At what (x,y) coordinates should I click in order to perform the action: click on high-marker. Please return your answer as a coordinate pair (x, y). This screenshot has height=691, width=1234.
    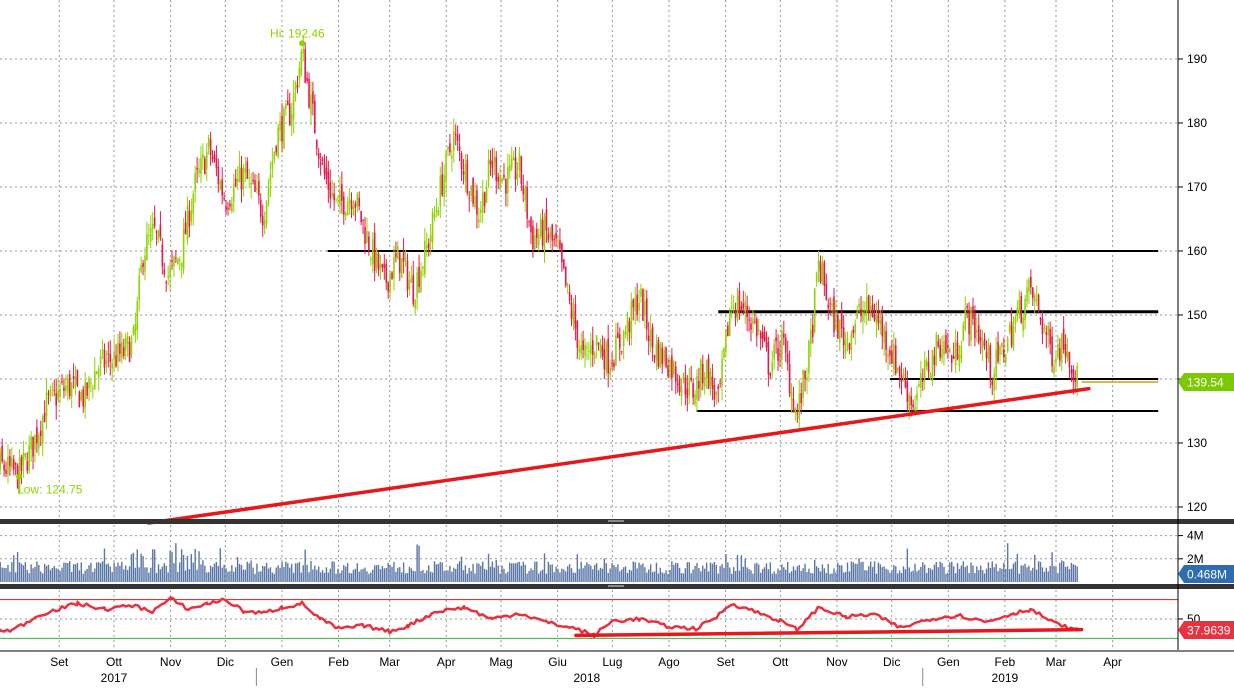
    Looking at the image, I should click on (302, 43).